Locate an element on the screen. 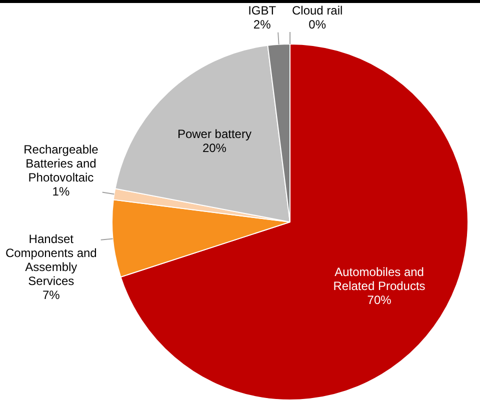 The width and height of the screenshot is (480, 412). data-label: 2% is located at coordinates (262, 25).